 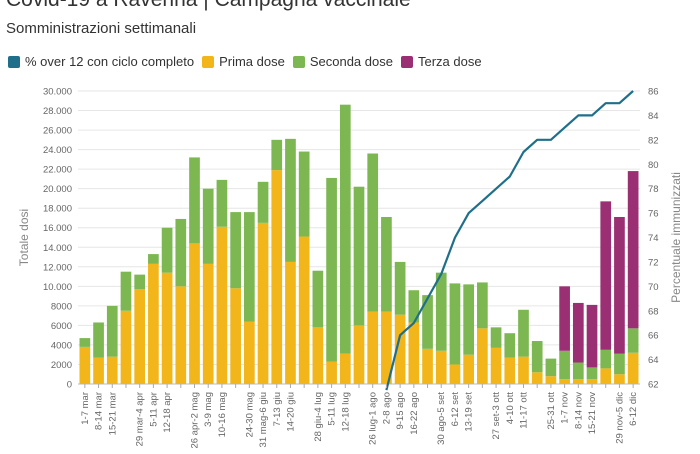 I want to click on x-tick-label: 6-12 dic, so click(x=633, y=409).